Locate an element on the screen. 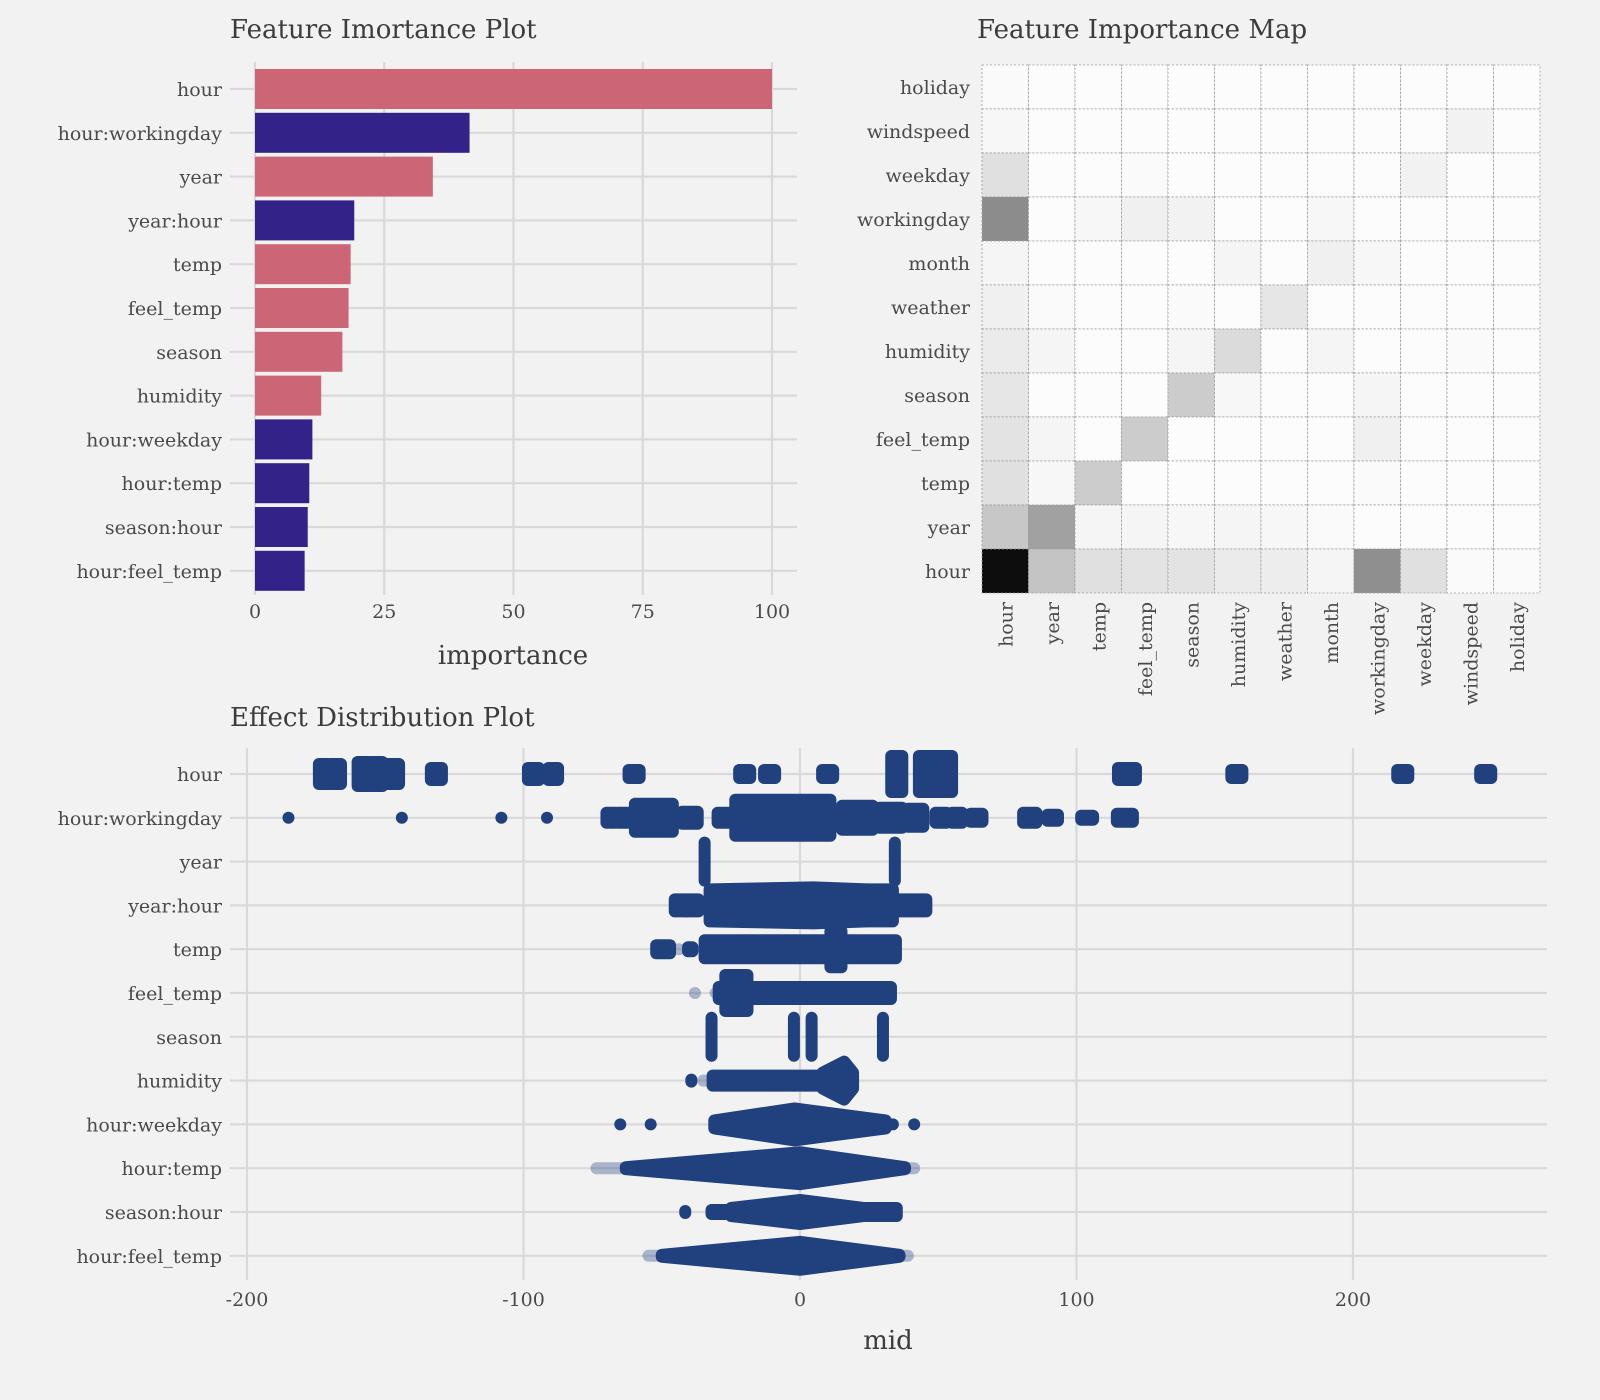 The height and width of the screenshot is (1400, 1600). heatmap-column-label: weather is located at coordinates (1285, 641).